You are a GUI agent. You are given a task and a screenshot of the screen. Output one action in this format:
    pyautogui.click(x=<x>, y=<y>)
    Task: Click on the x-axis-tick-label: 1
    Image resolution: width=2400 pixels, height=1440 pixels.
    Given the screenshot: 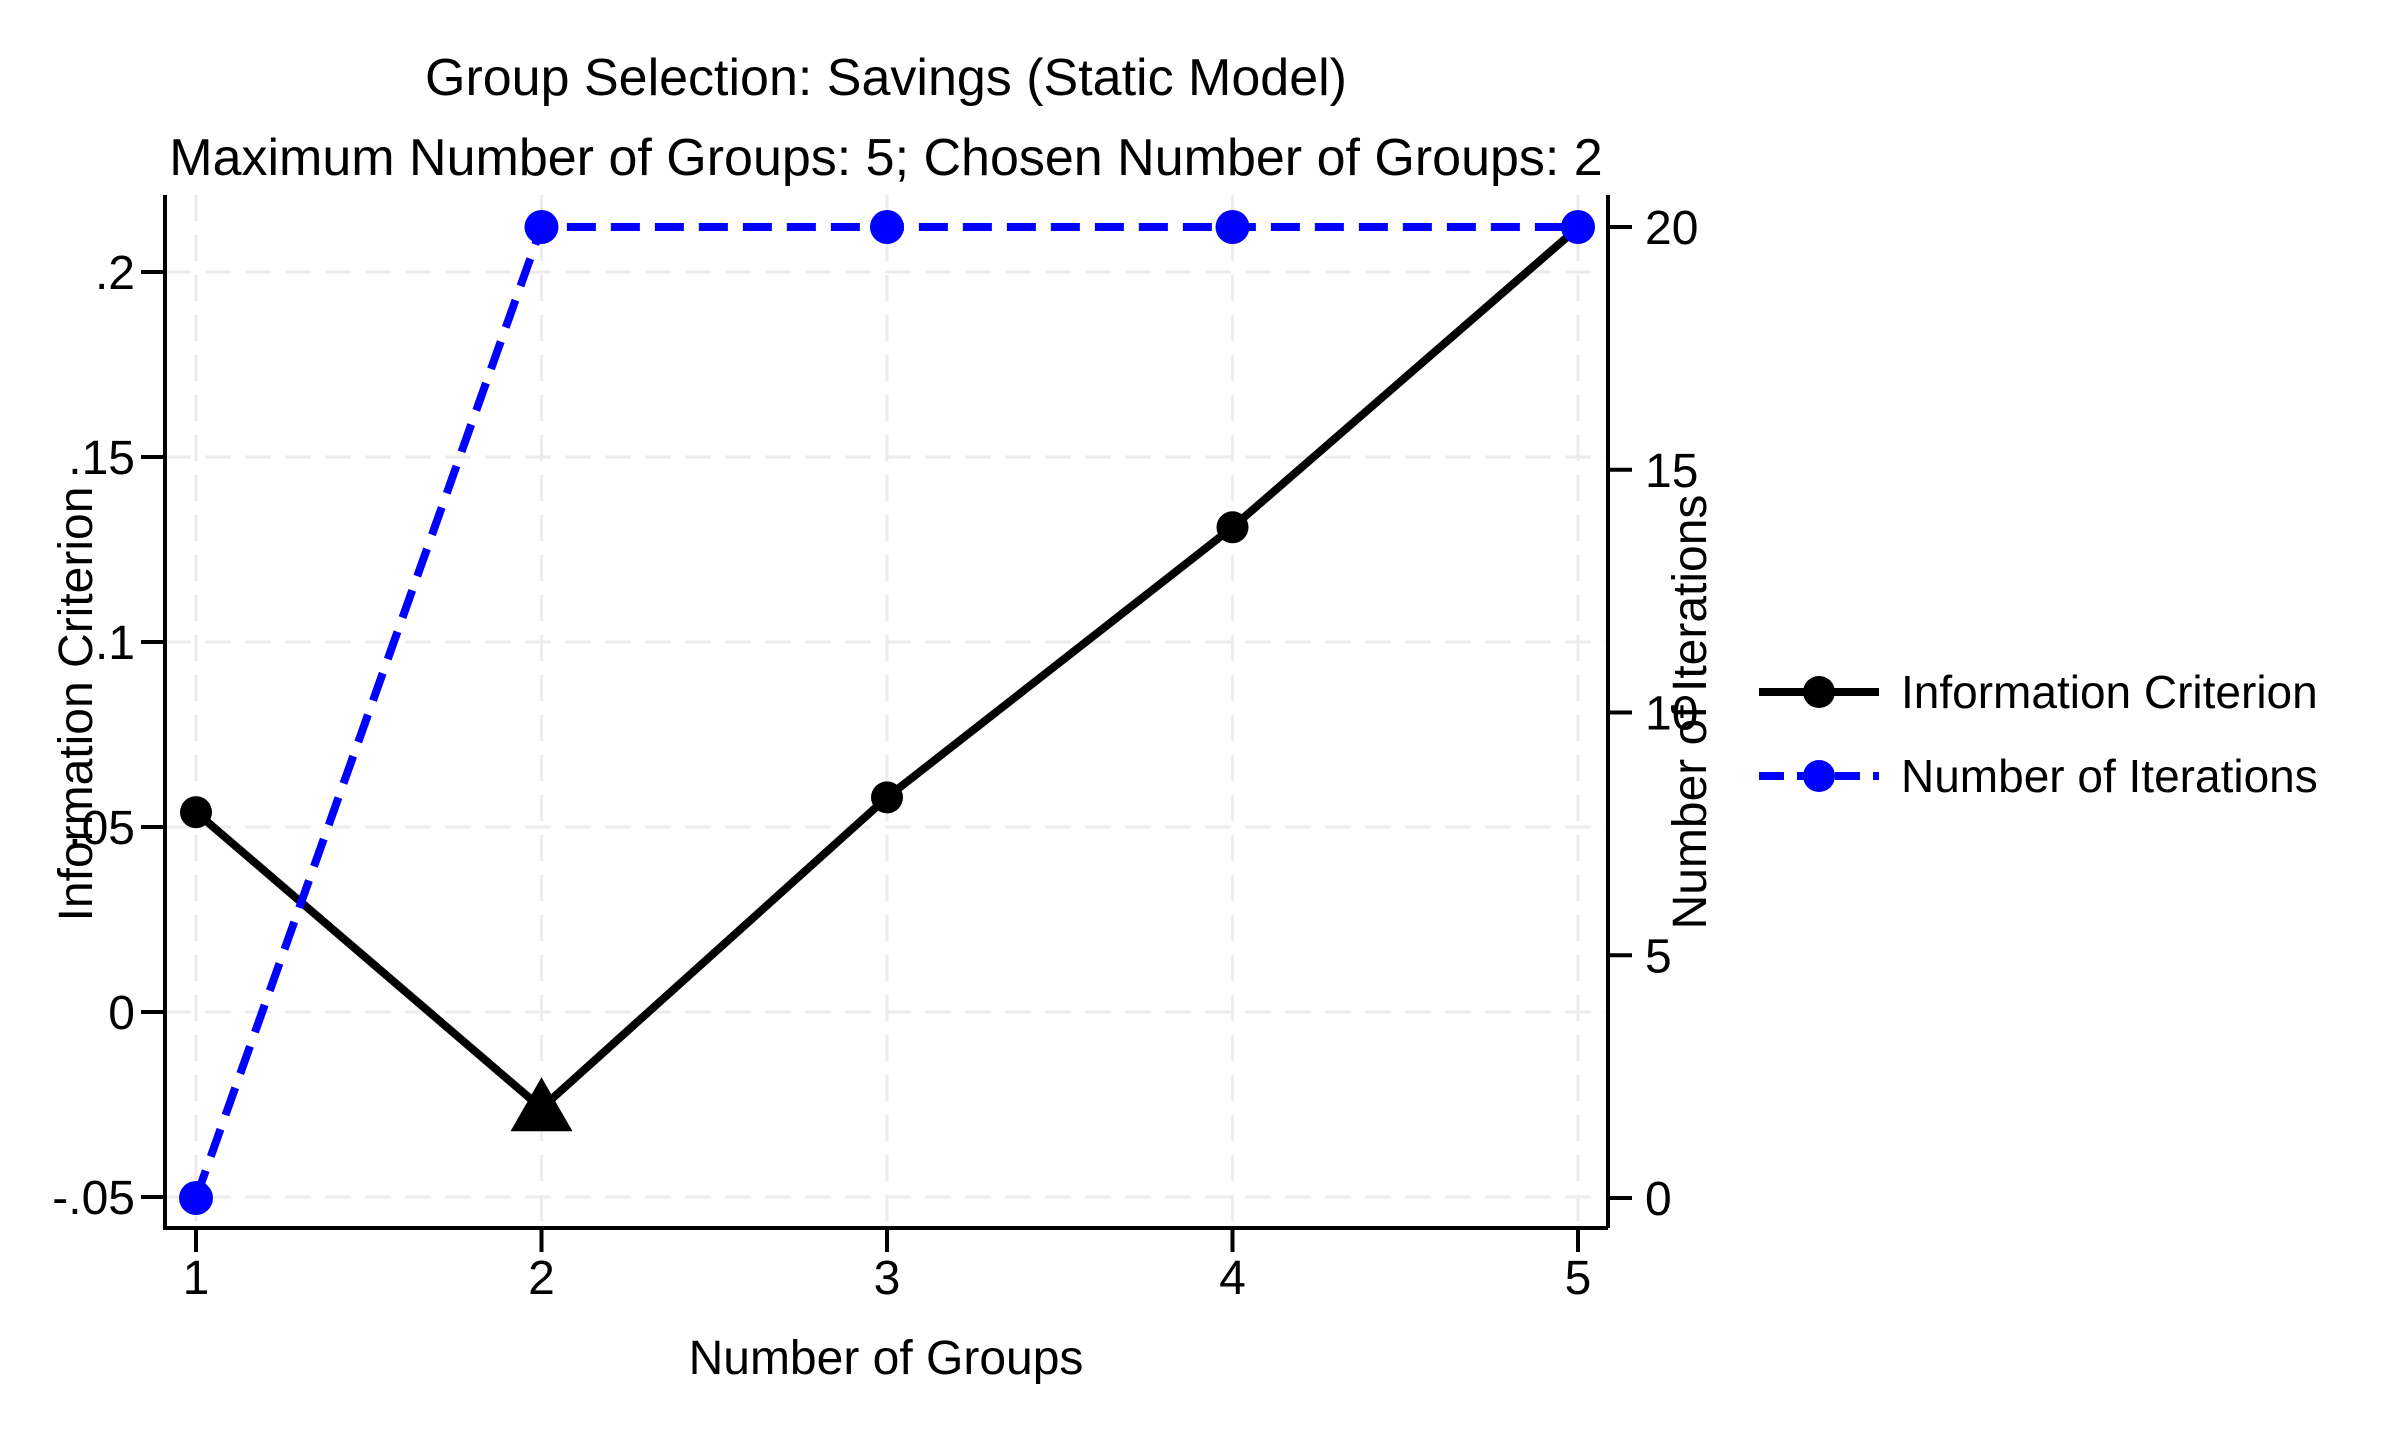 What is the action you would take?
    pyautogui.click(x=196, y=1278)
    